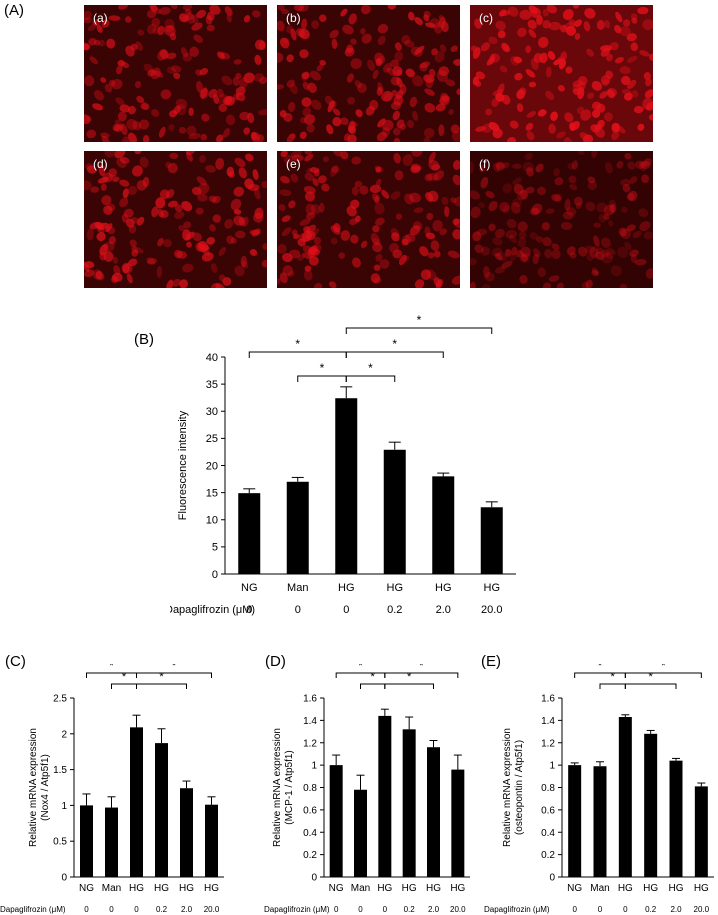 Image resolution: width=718 pixels, height=915 pixels. What do you see at coordinates (183, 465) in the screenshot?
I see `y-axis-label: Fluorescence intensity` at bounding box center [183, 465].